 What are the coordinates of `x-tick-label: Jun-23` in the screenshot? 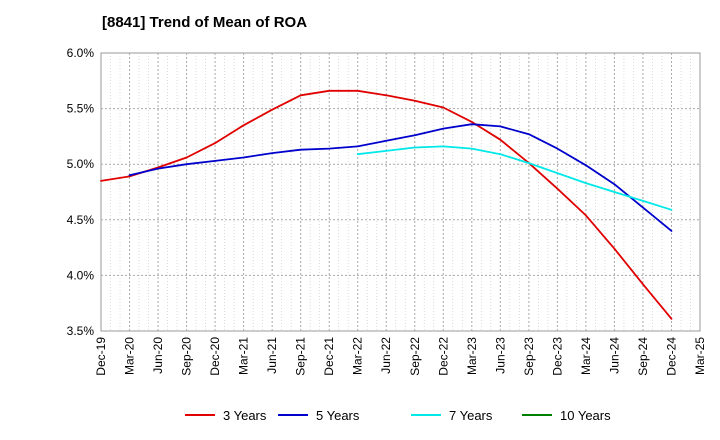 It's located at (500, 355).